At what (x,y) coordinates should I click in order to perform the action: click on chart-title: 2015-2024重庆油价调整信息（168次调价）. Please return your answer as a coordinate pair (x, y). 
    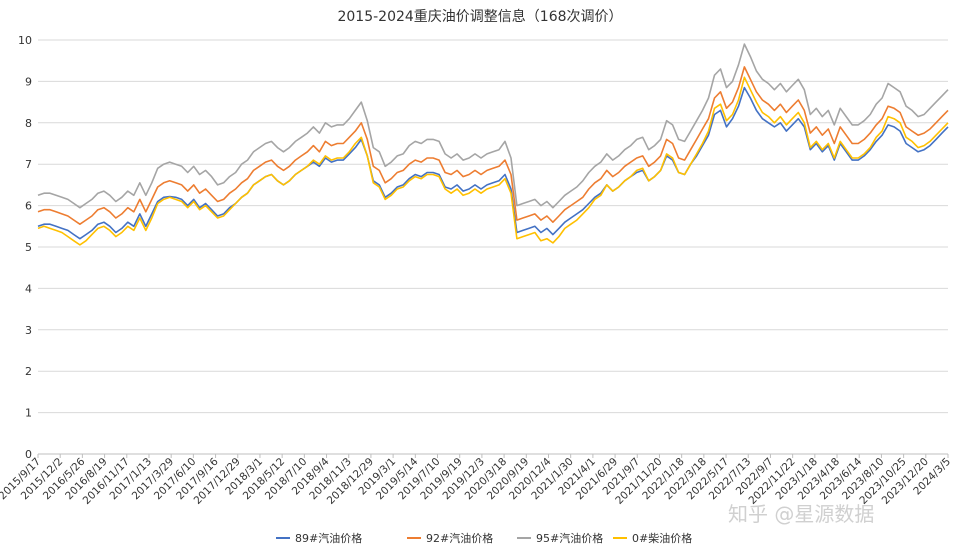
    Looking at the image, I should click on (479, 16).